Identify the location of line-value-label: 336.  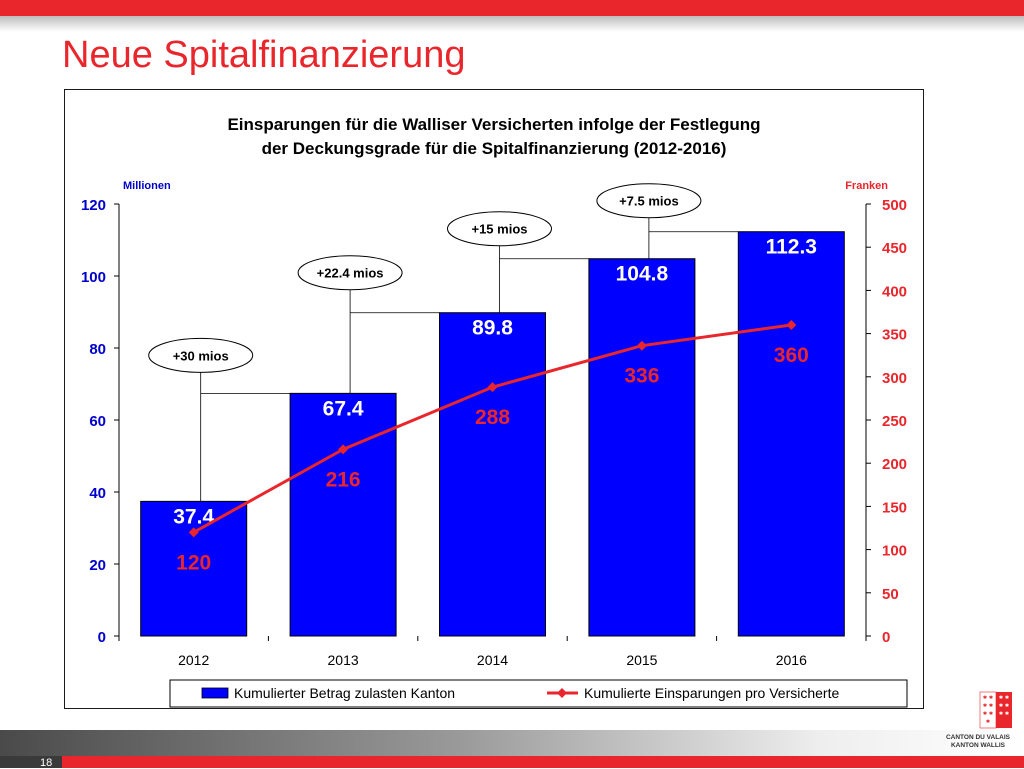
(641, 376).